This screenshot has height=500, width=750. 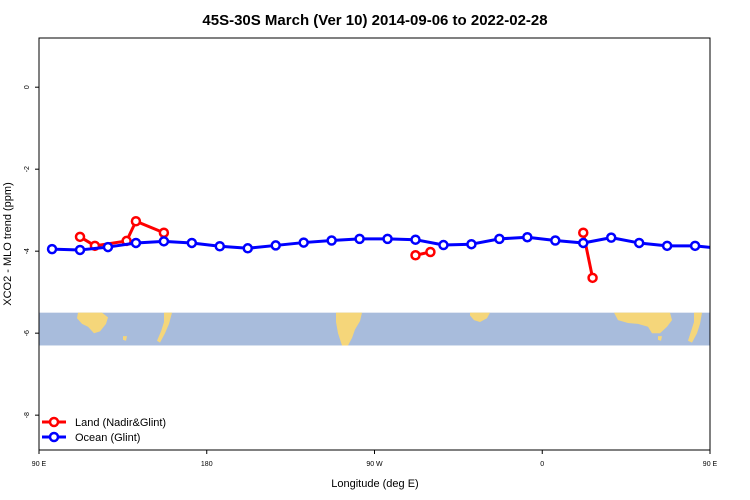 I want to click on legend-label-1: Ocean (Glint), so click(x=107, y=438).